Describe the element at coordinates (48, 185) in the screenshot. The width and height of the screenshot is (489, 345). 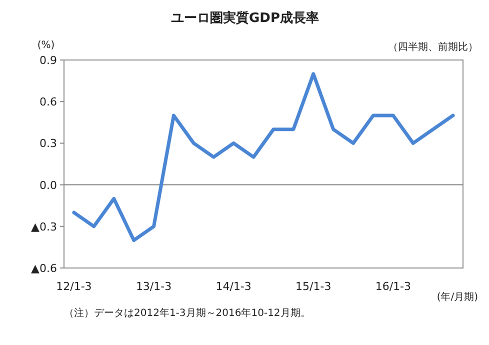
I see `y-tick-label: 0.0` at that location.